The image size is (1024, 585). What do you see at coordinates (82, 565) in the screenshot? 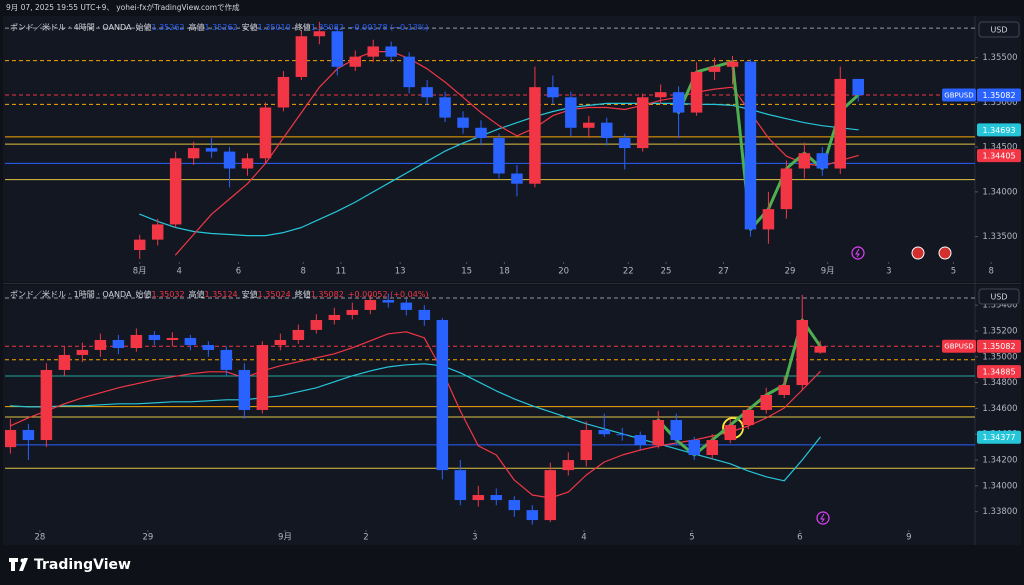
I see `brand-name: TradingView` at bounding box center [82, 565].